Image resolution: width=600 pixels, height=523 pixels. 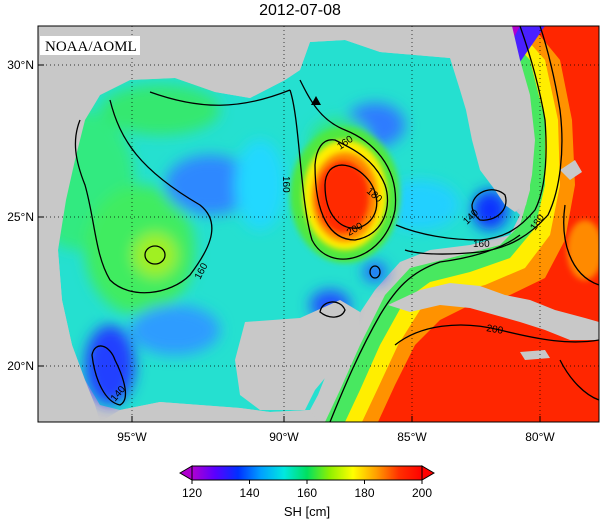 I want to click on colorbar-unit-label: SH [cm], so click(x=307, y=511).